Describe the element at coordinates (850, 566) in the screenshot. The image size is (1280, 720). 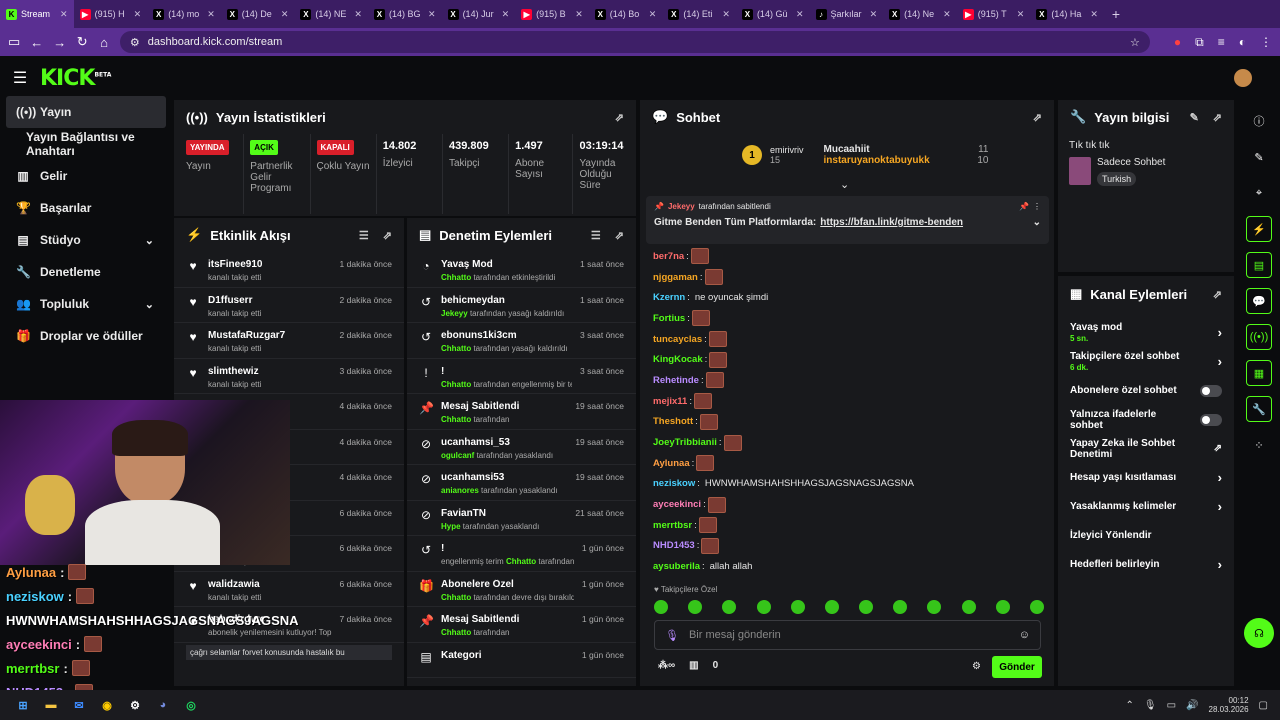
I see `chat-message: aysuberila: allah allah` at that location.